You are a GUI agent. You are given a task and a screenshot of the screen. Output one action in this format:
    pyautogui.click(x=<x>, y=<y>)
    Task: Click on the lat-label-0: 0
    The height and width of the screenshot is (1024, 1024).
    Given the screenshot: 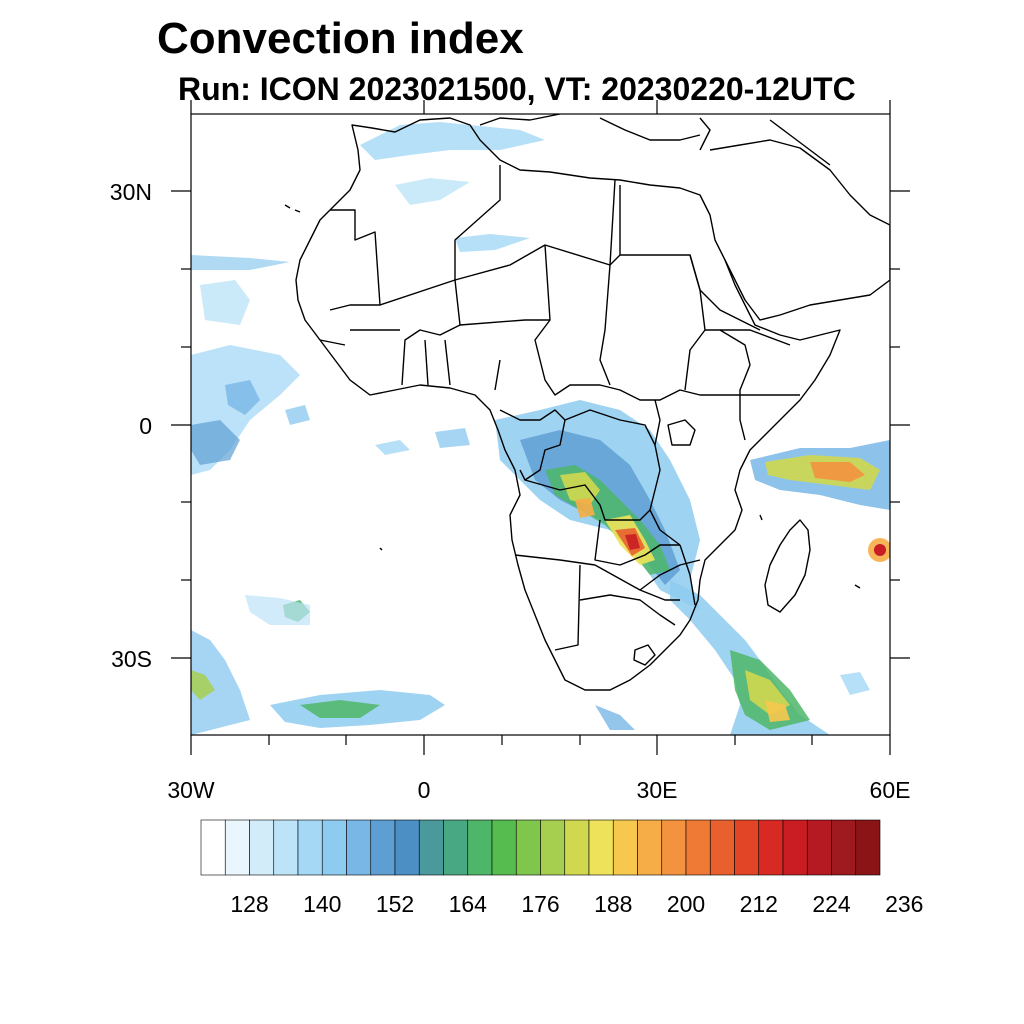 What is the action you would take?
    pyautogui.click(x=145, y=426)
    